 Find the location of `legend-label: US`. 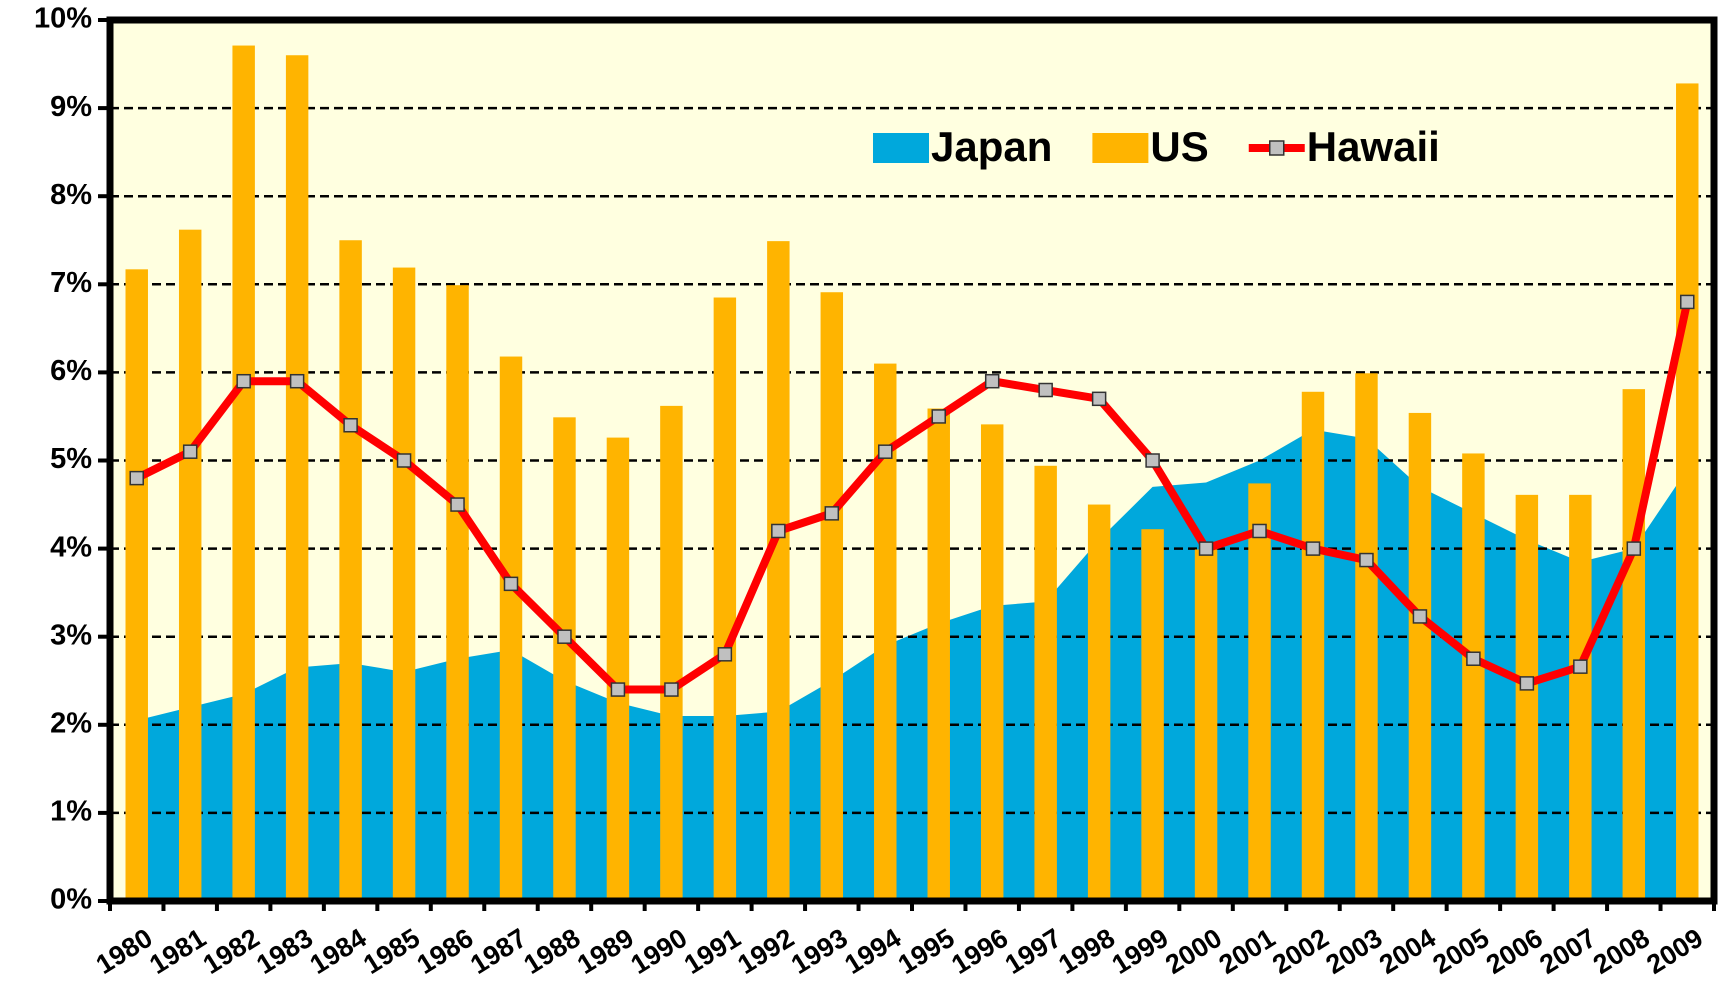

legend-label: US is located at coordinates (1179, 146).